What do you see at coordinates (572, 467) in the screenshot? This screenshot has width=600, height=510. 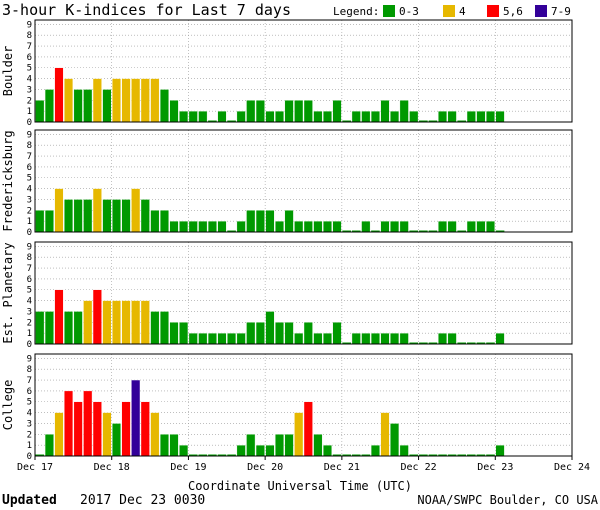 I see `x-tick-label: Dec 24` at bounding box center [572, 467].